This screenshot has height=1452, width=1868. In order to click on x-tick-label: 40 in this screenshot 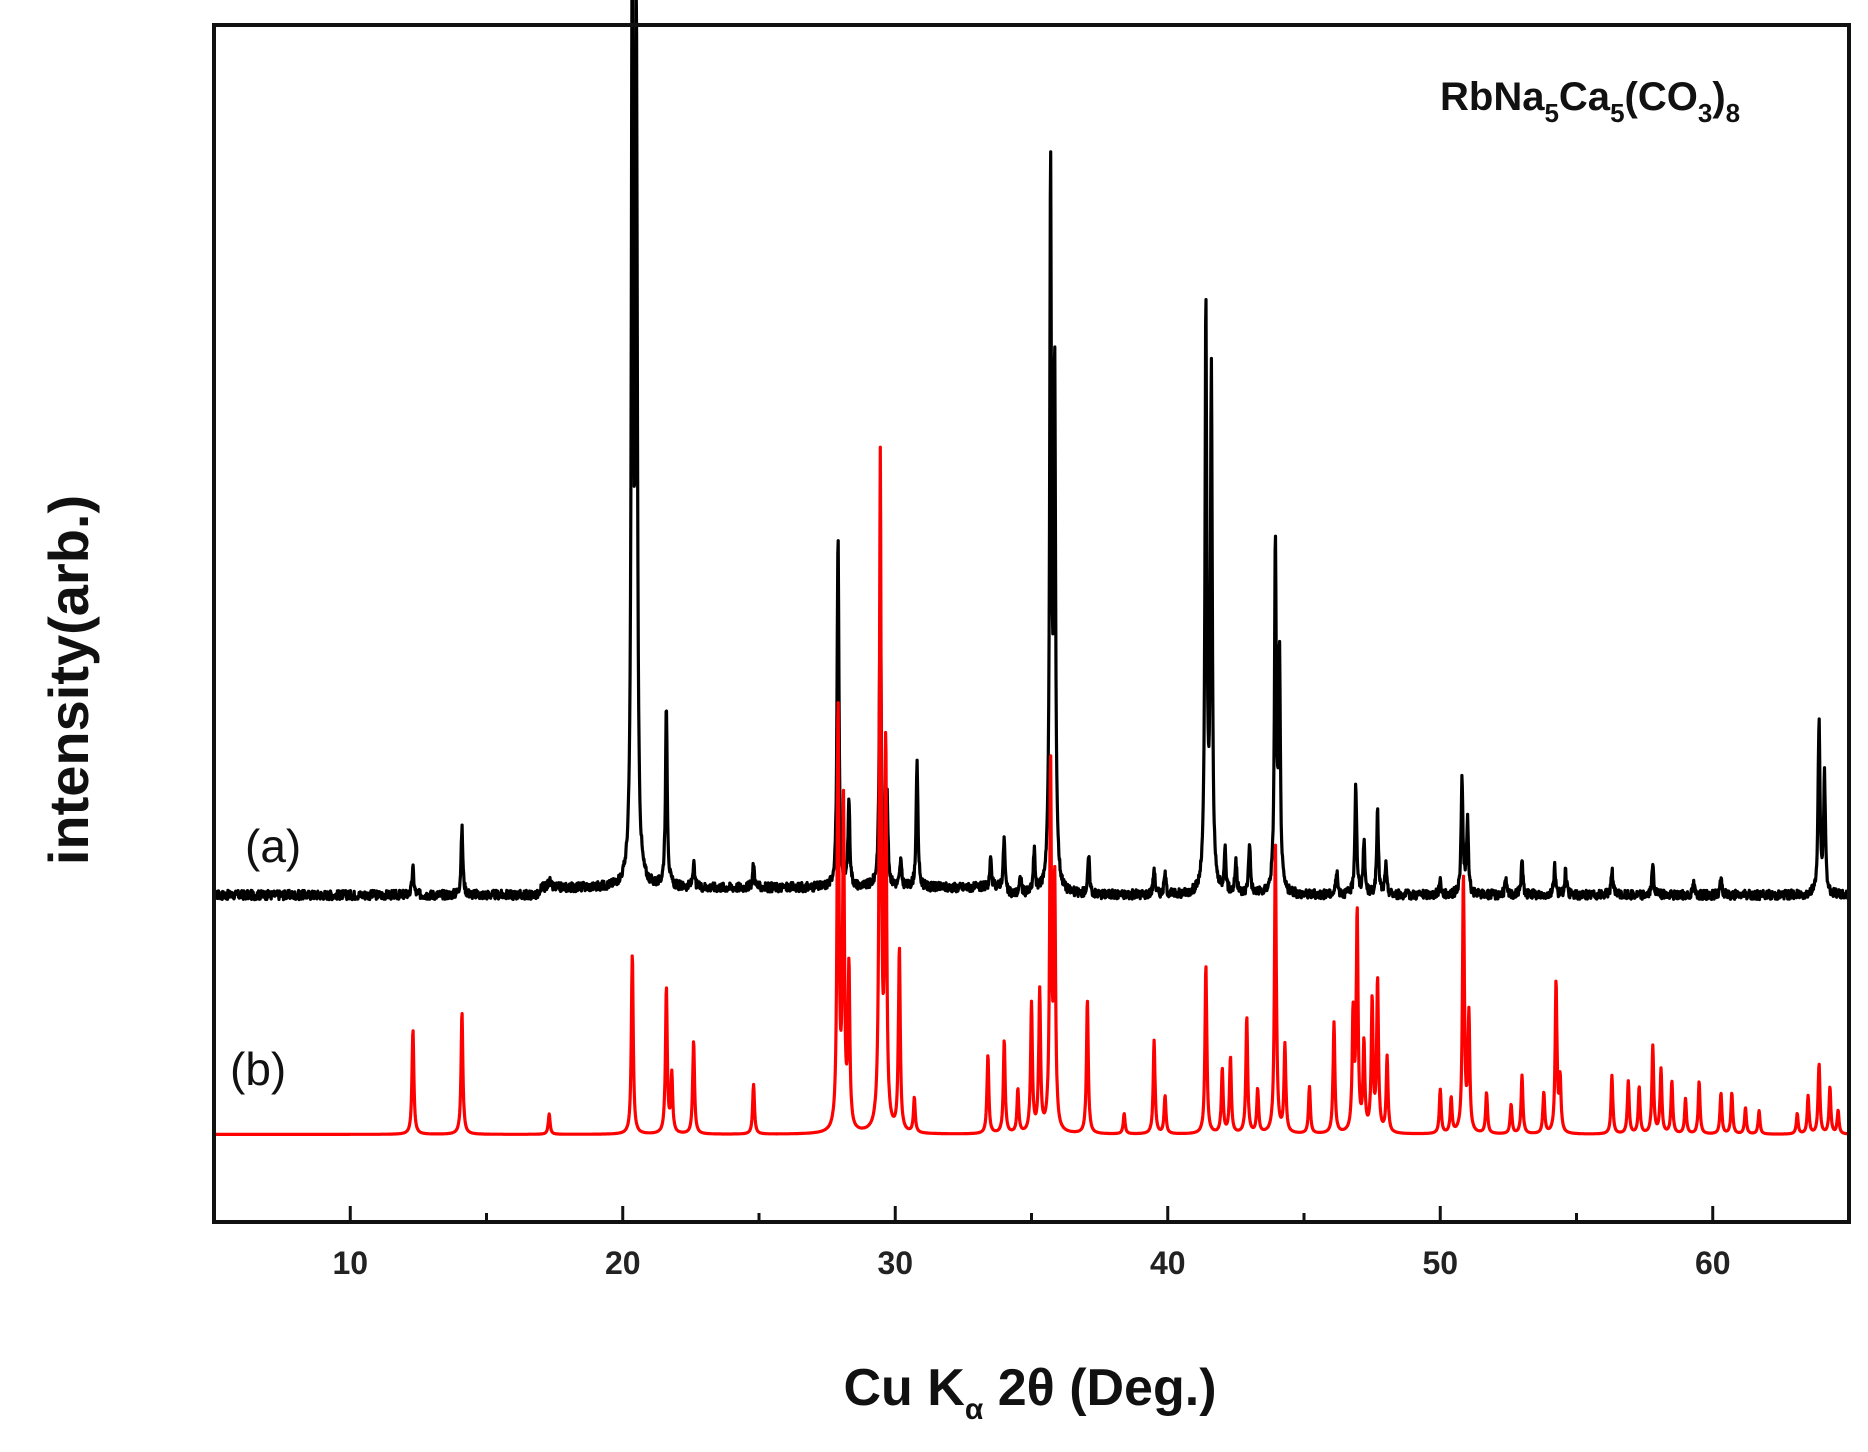, I will do `click(1168, 1263)`.